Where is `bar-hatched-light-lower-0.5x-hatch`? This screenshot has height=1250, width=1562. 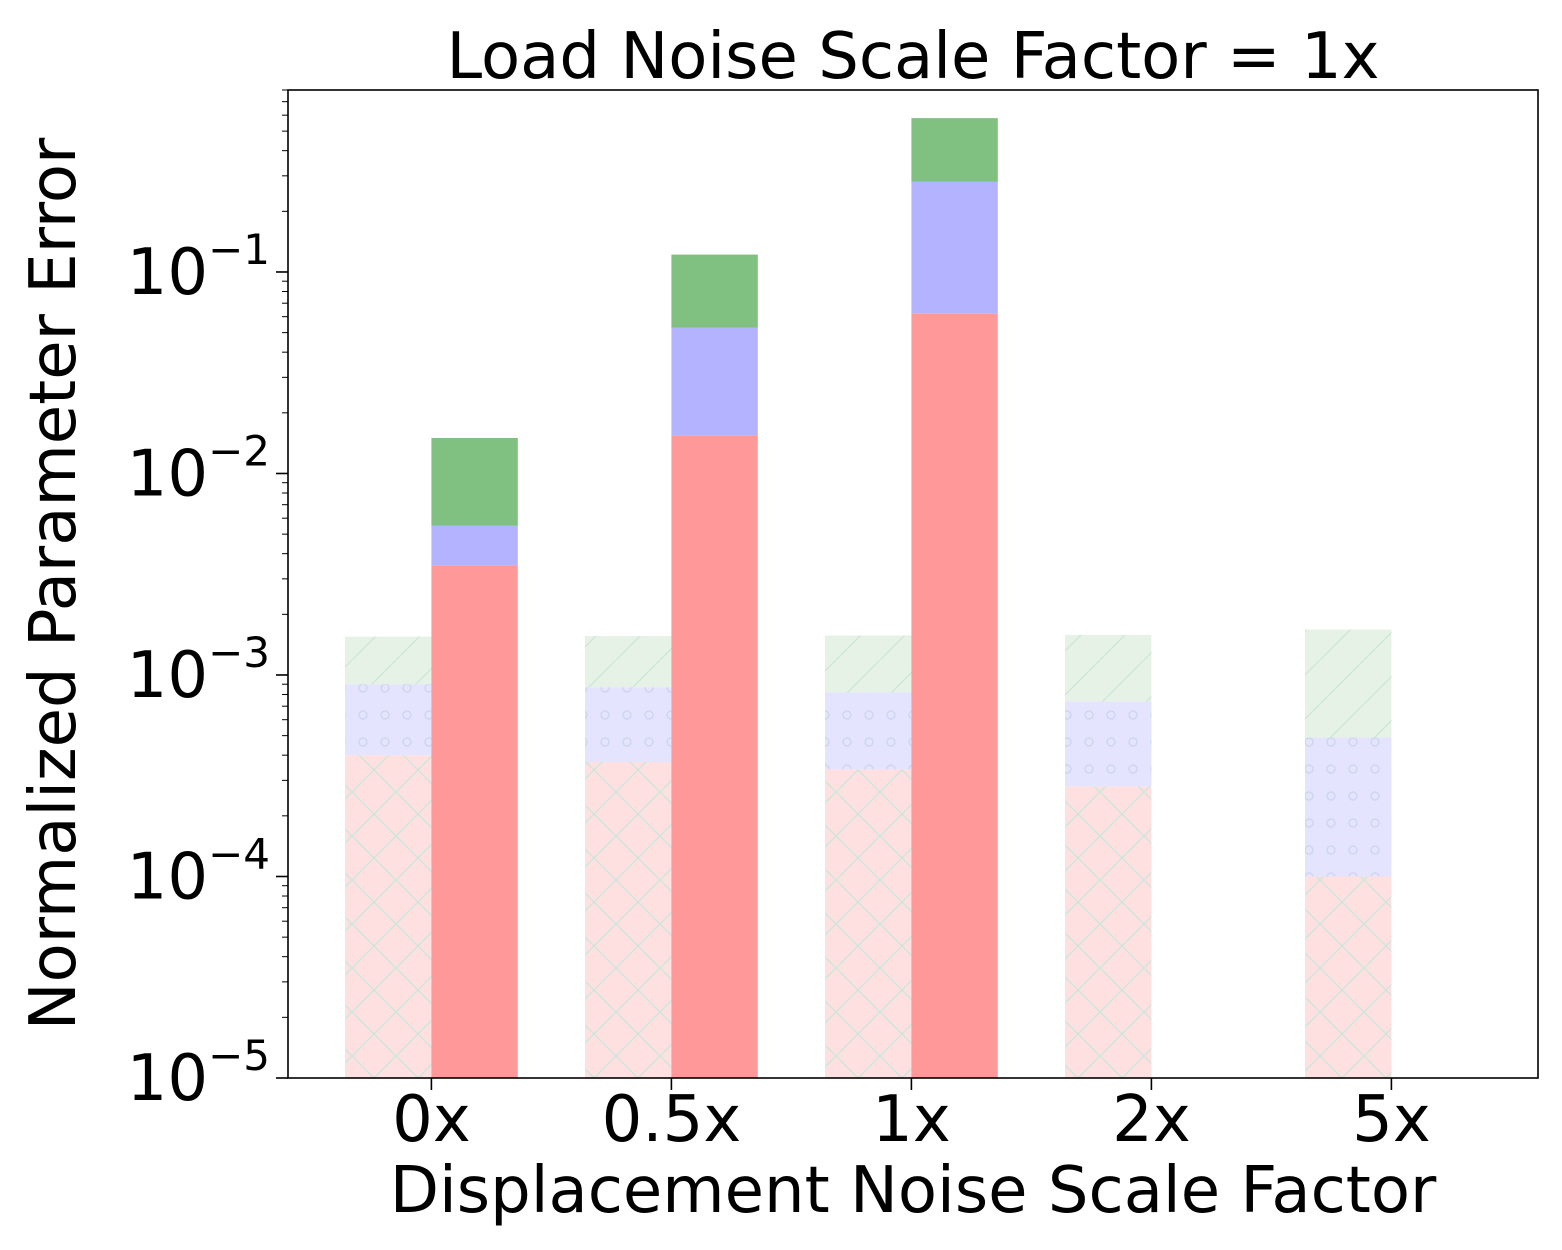
bar-hatched-light-lower-0.5x-hatch is located at coordinates (628, 919).